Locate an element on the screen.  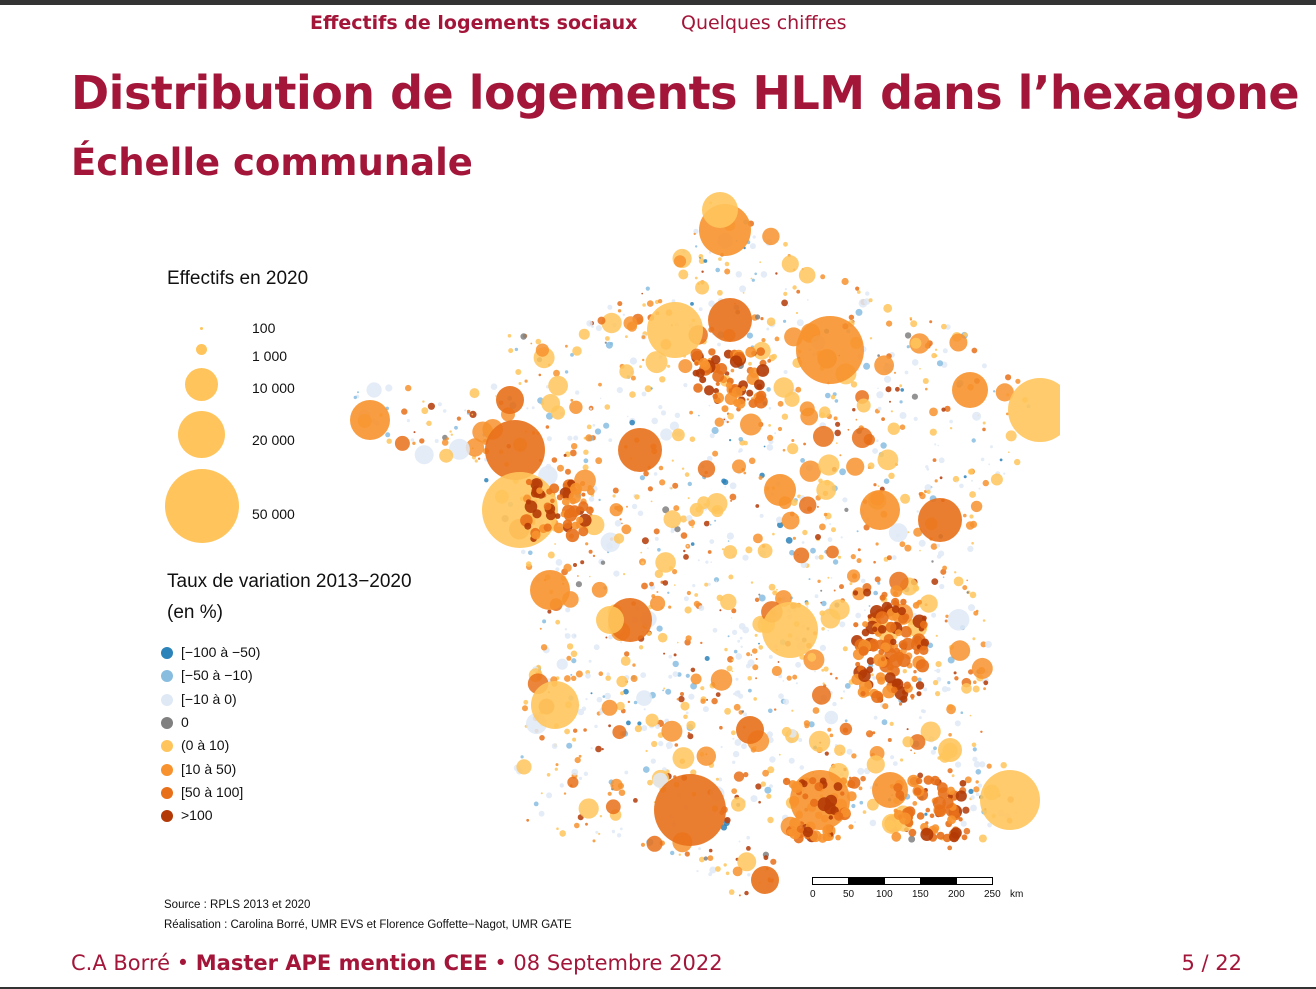
nav-subsection: Quelques chiffres is located at coordinates (764, 23).